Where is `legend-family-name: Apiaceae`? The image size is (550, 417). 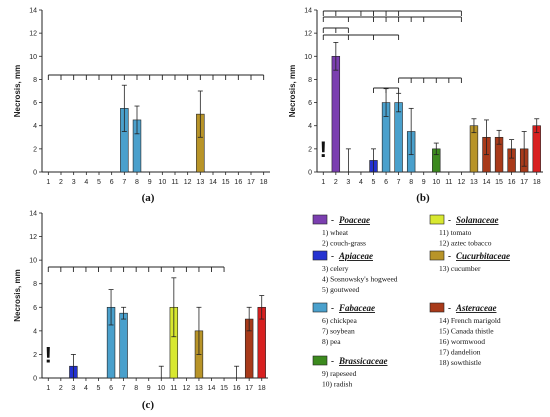 legend-family-name: Apiaceae is located at coordinates (355, 256).